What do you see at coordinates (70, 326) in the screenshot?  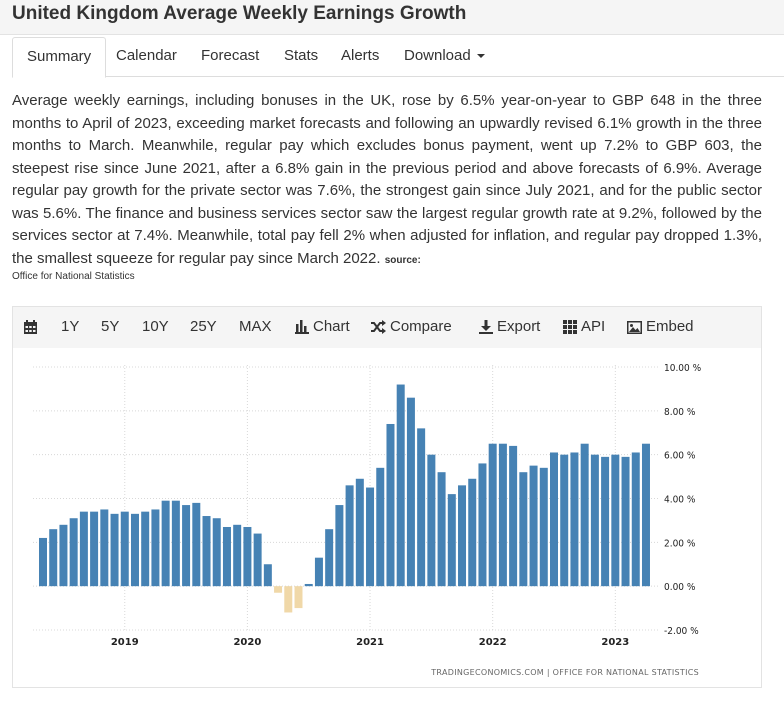 I see `range-1y-button: 1Y` at bounding box center [70, 326].